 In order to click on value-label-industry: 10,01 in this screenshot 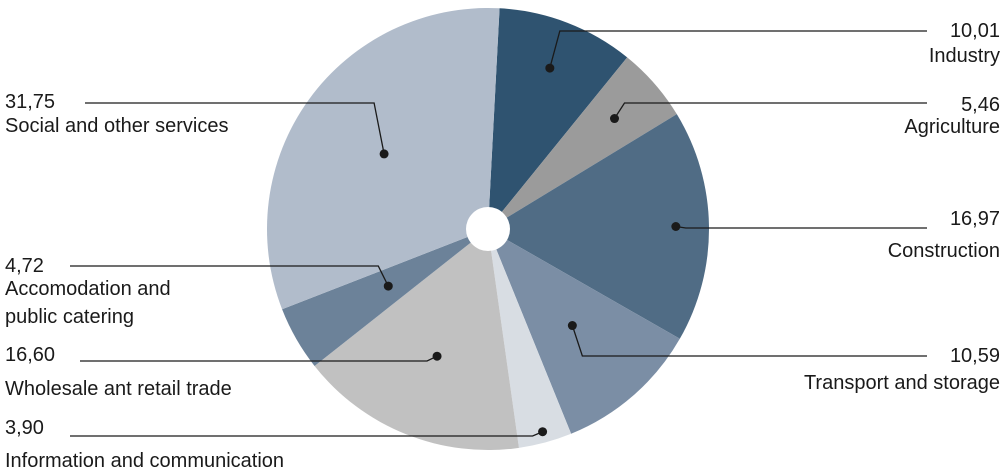, I will do `click(975, 31)`.